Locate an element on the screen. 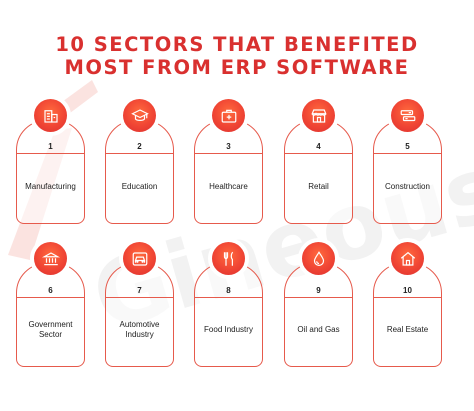  storefront-icon is located at coordinates (319, 116).